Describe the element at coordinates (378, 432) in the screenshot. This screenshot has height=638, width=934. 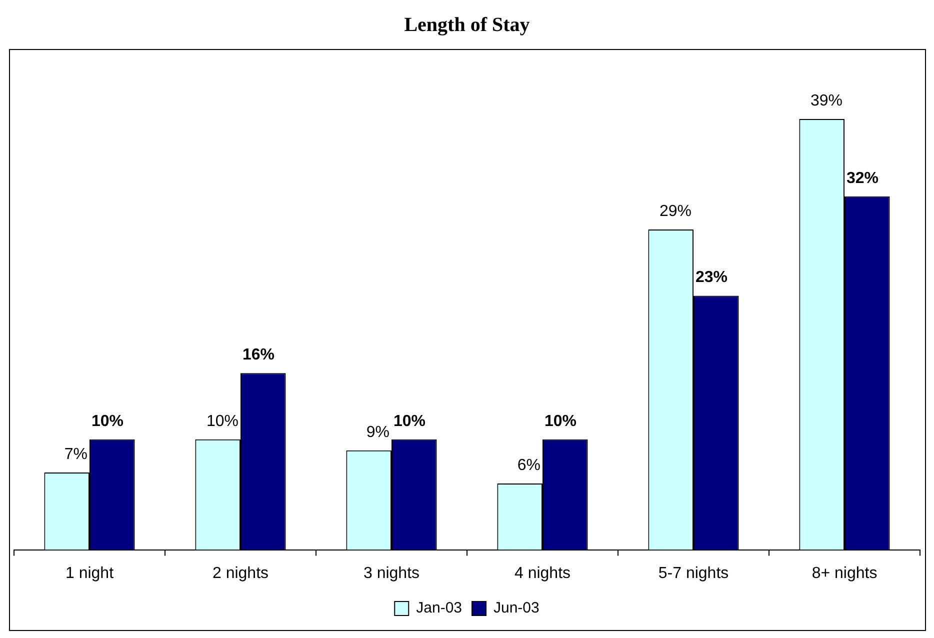
I see `data-label: 9%` at that location.